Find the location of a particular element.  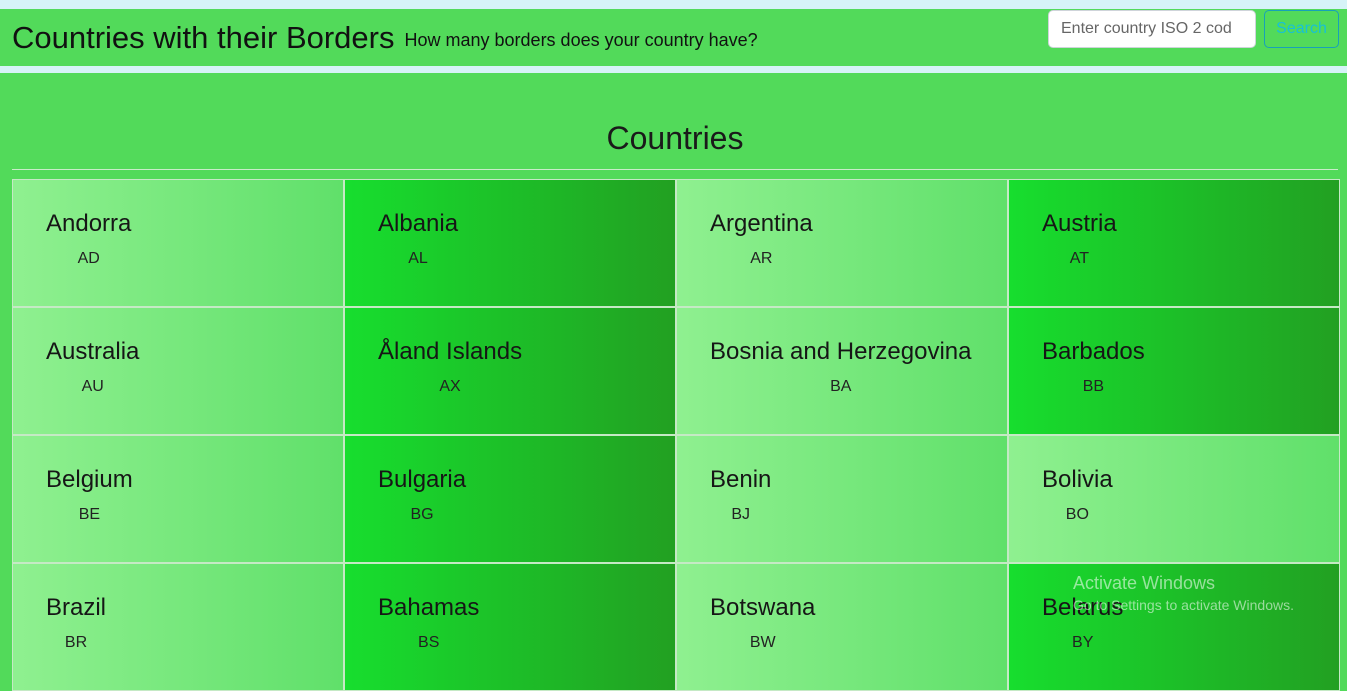

section-divider is located at coordinates (675, 169).